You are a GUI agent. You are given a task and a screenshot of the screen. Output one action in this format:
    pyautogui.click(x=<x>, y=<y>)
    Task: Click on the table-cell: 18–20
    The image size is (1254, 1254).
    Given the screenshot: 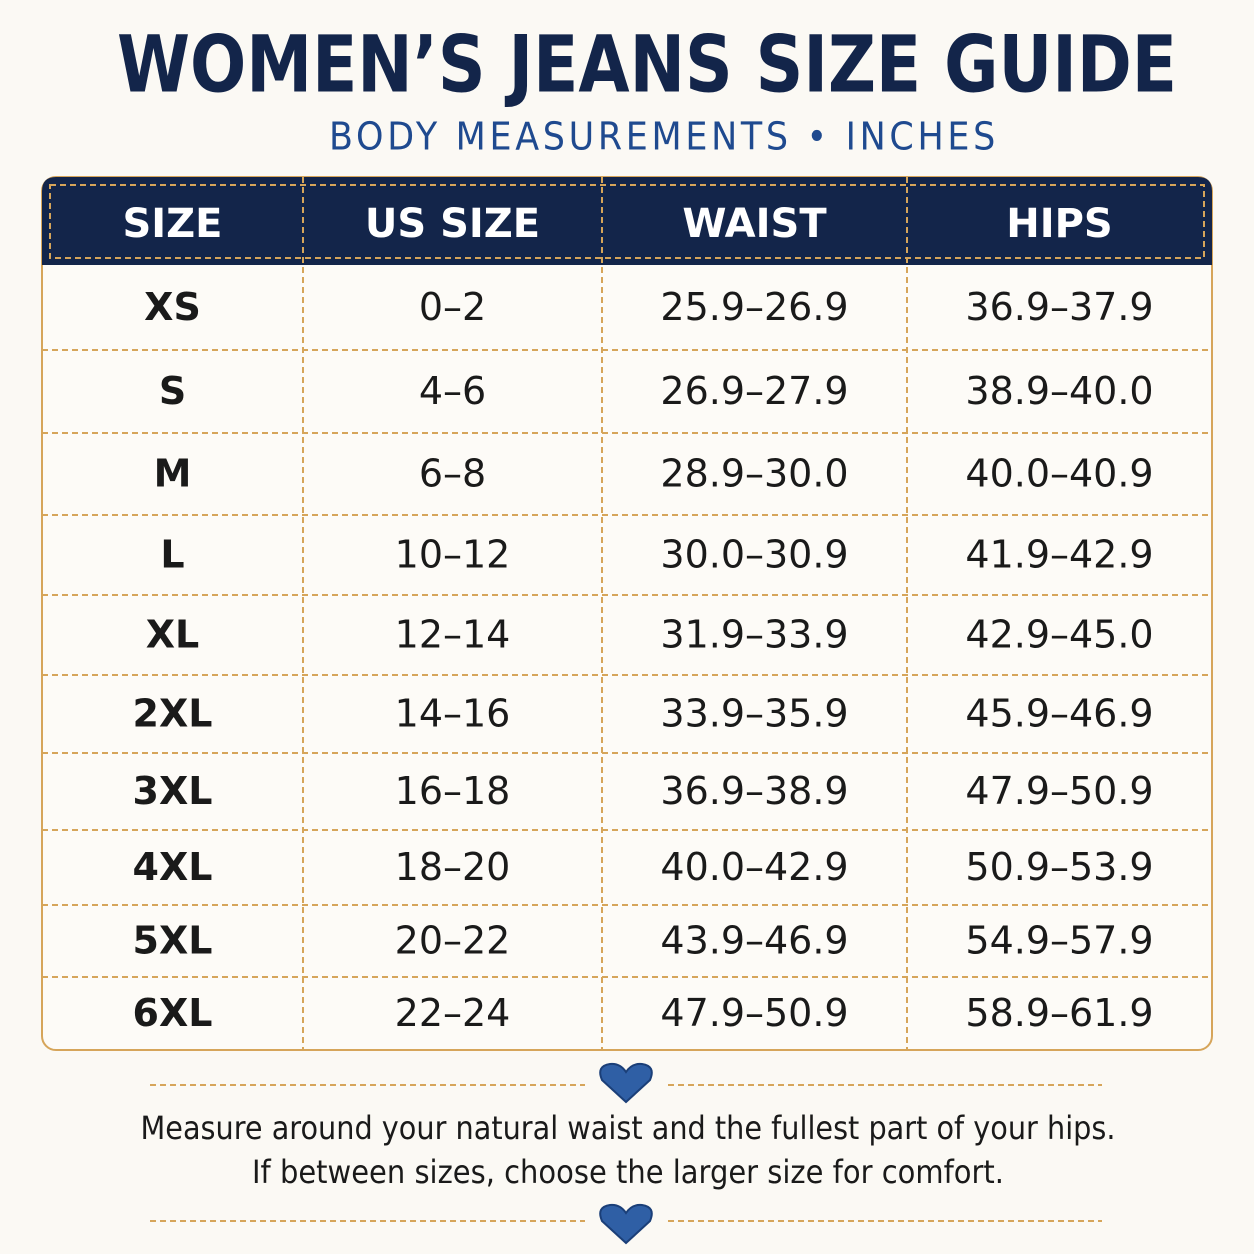 What is the action you would take?
    pyautogui.click(x=453, y=867)
    